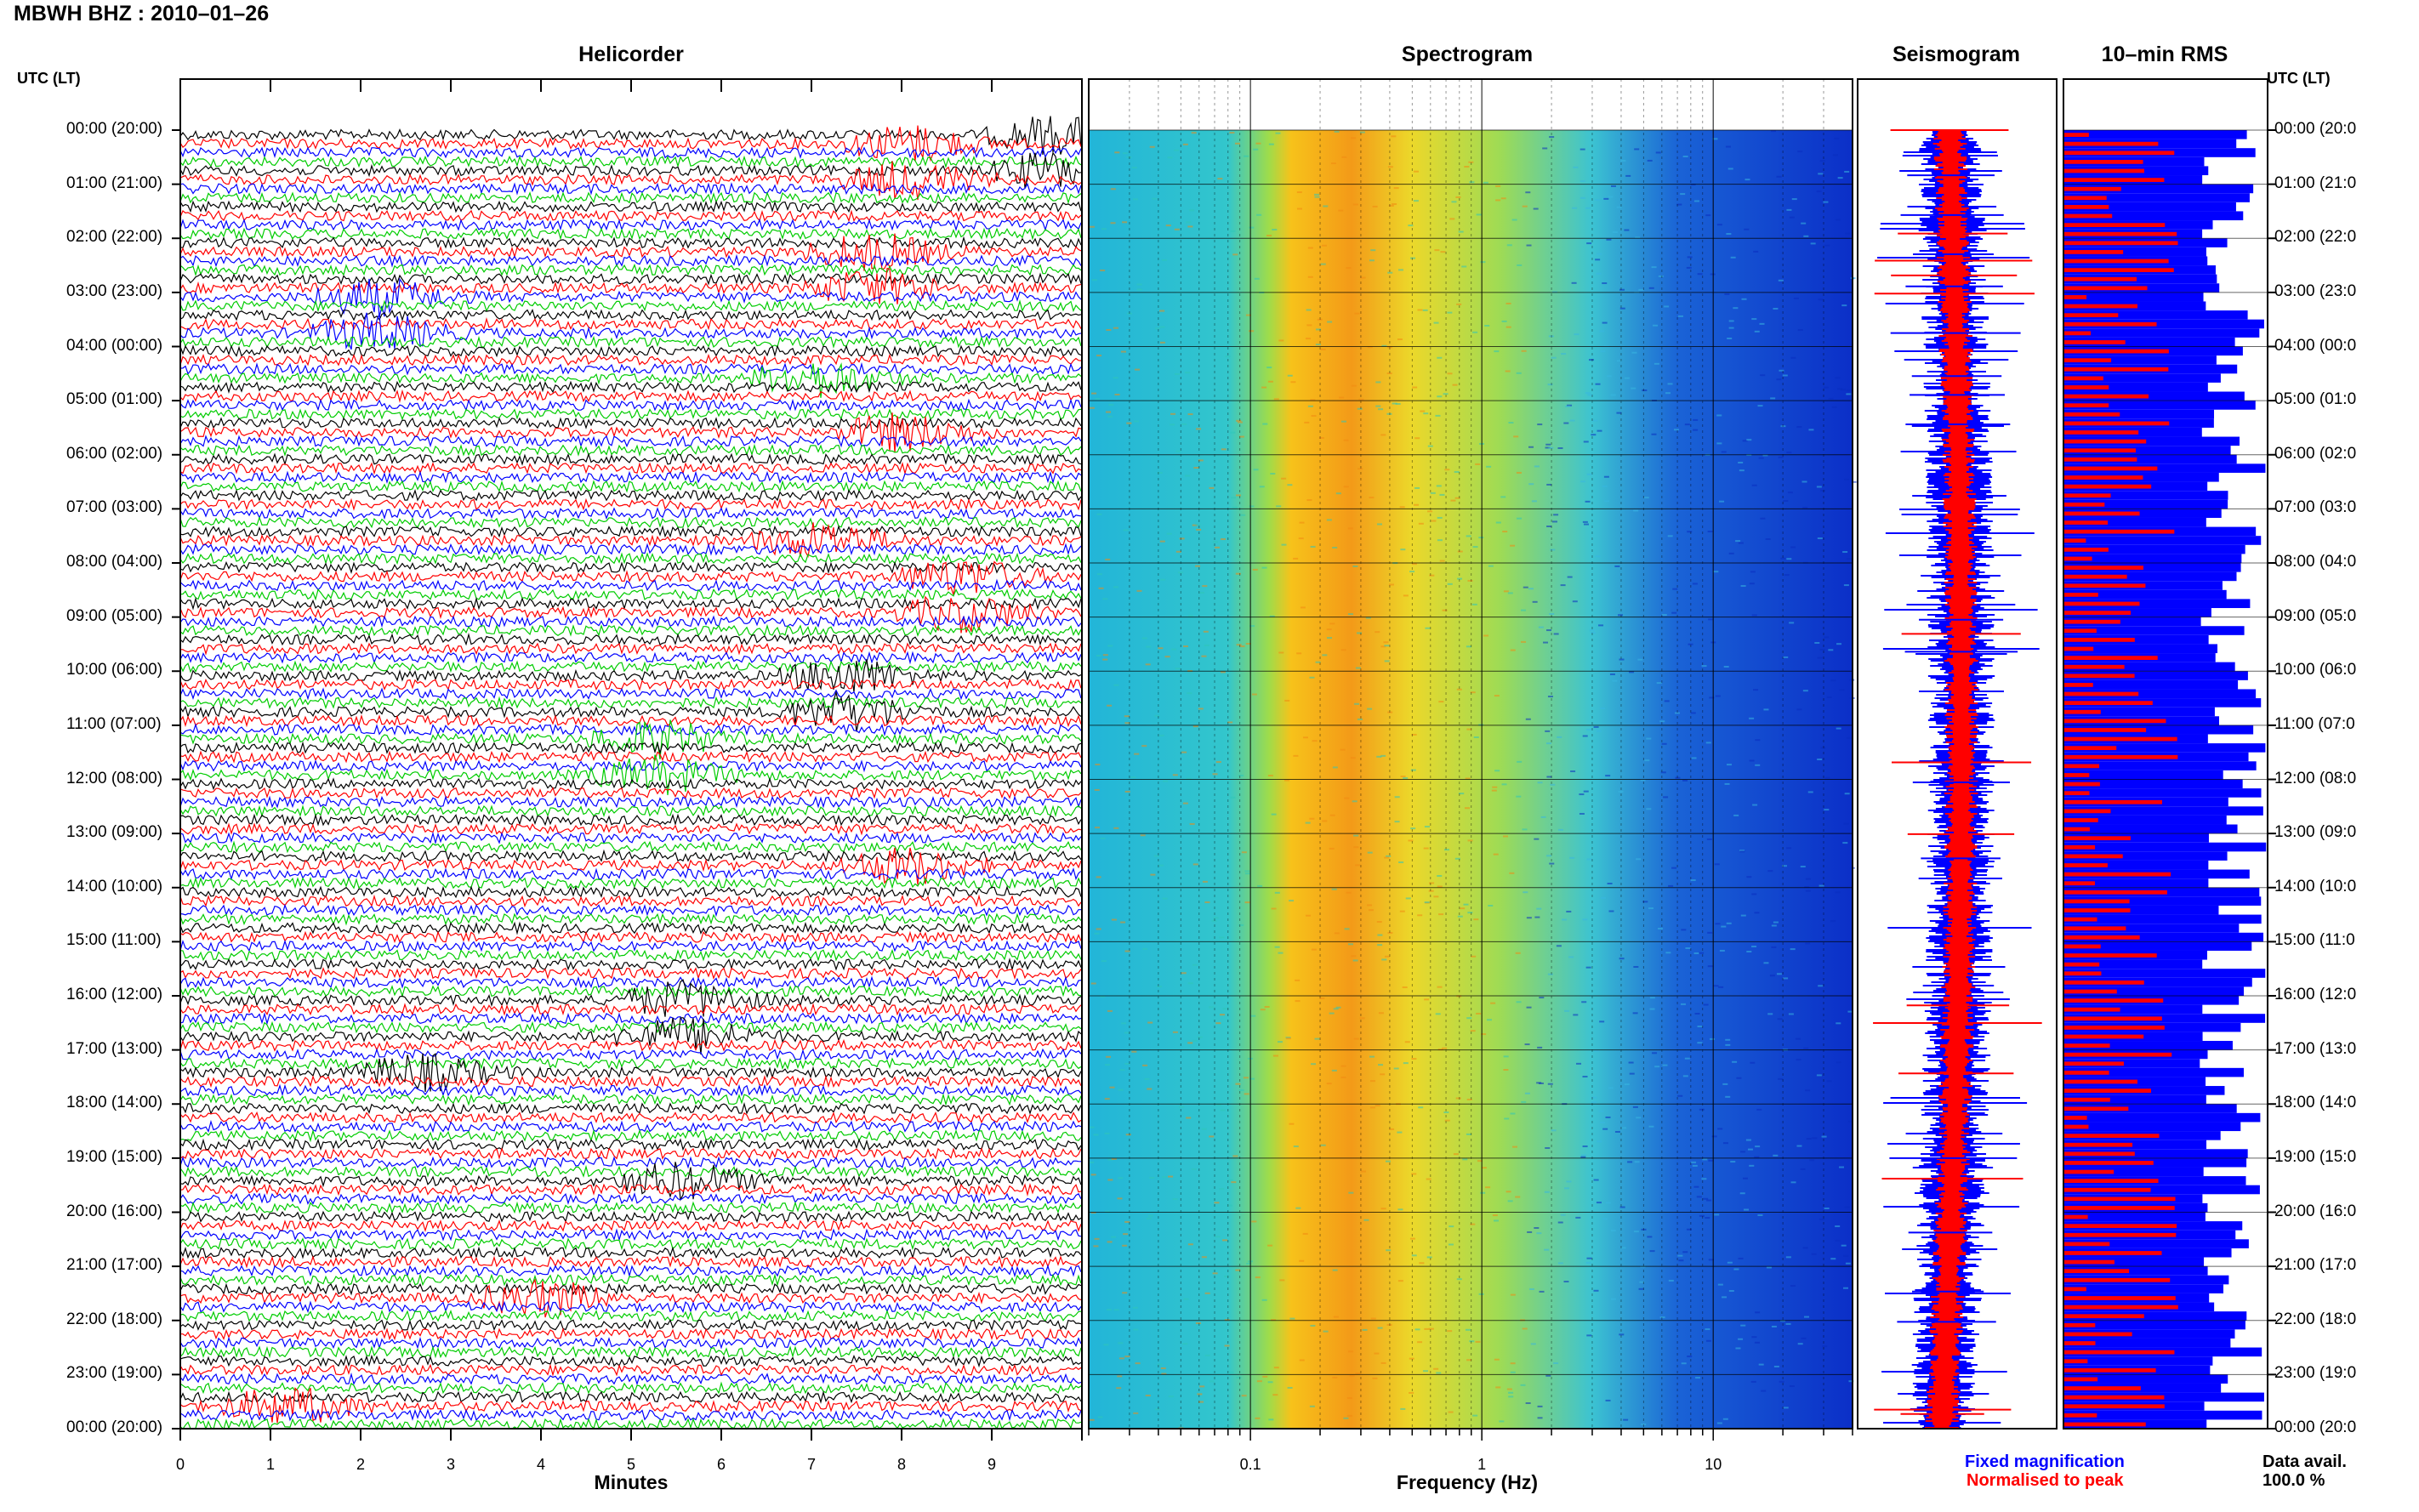 The height and width of the screenshot is (1512, 2419). What do you see at coordinates (361, 1464) in the screenshot?
I see `minute-tick-label: 2` at bounding box center [361, 1464].